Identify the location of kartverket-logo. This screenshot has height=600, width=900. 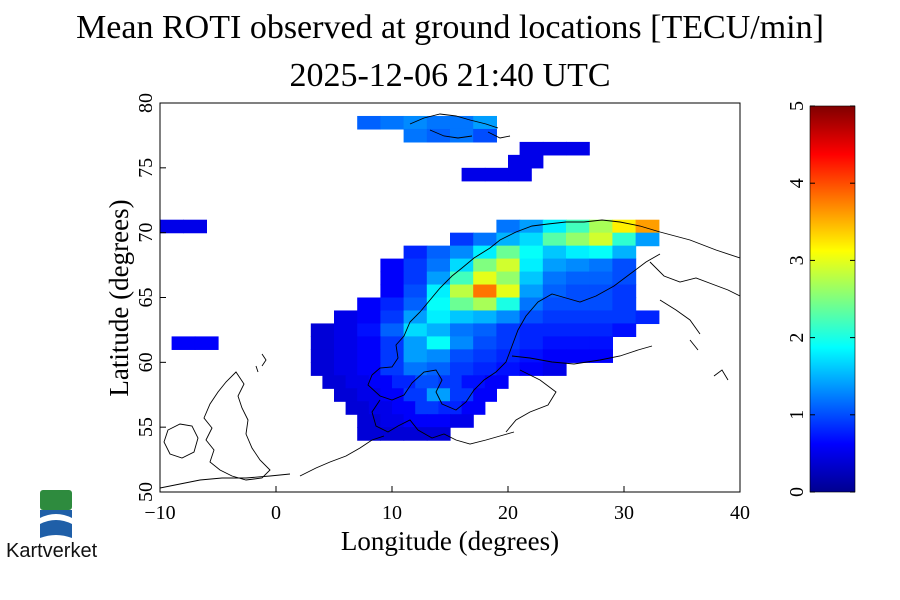
(56, 514).